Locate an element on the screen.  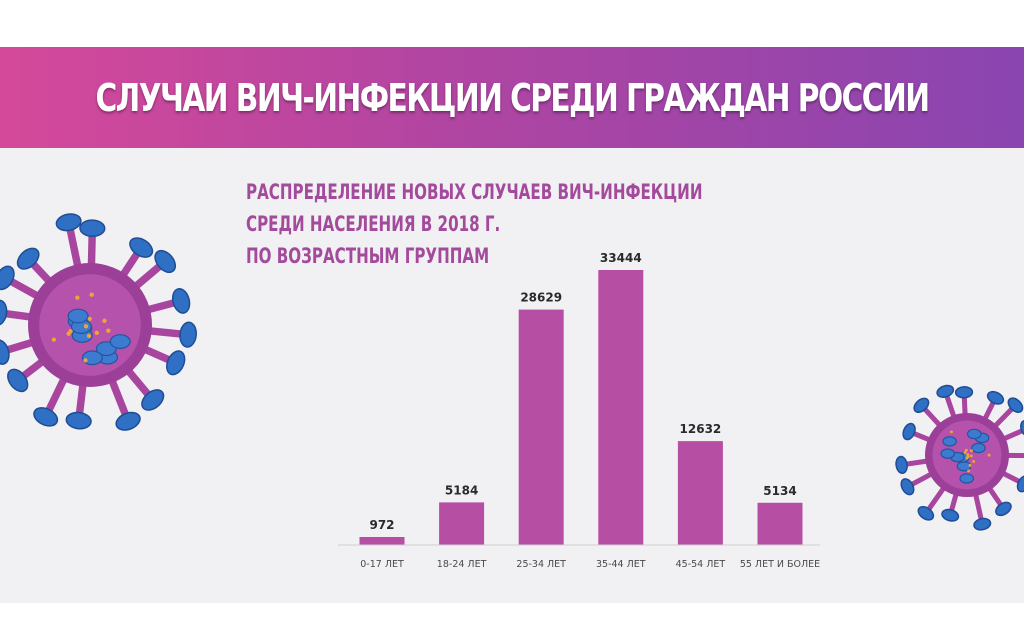
chart-title-line-3: ПО ВОЗРАСТНЫМ ГРУППАМ is located at coordinates (368, 256).